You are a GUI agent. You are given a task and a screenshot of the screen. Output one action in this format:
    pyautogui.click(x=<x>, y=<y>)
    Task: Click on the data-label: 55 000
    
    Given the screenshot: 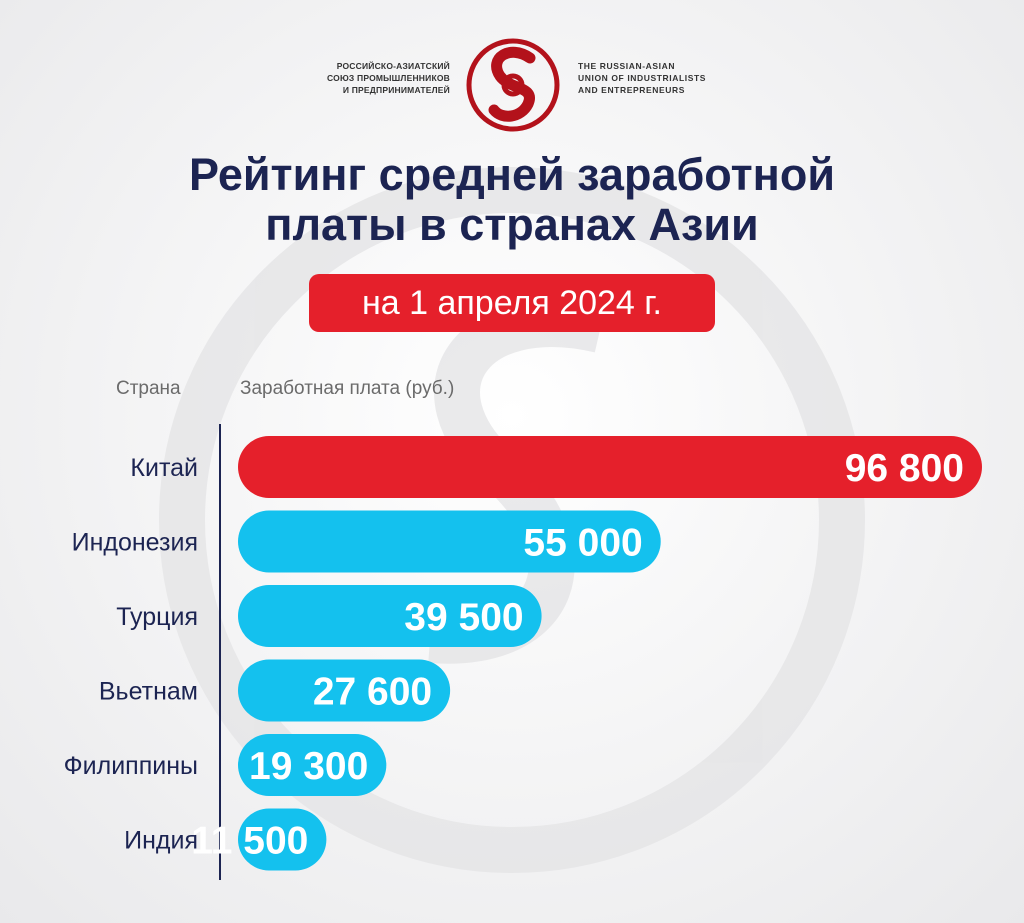 What is the action you would take?
    pyautogui.click(x=582, y=543)
    